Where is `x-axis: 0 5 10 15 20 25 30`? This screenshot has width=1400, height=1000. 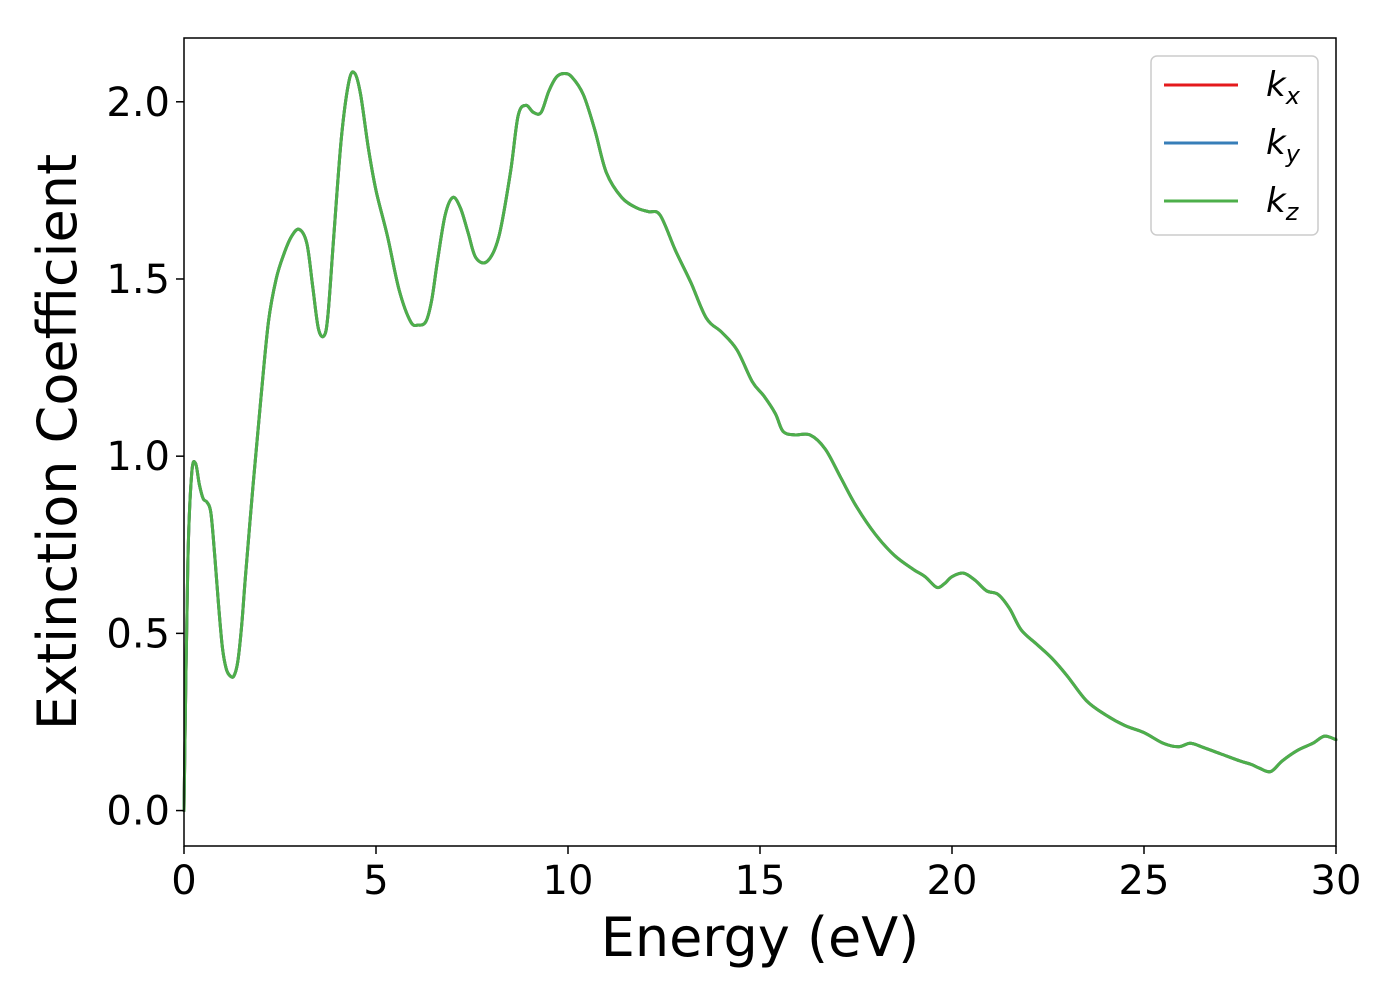 x-axis: 0 5 10 15 20 25 30 is located at coordinates (766, 875).